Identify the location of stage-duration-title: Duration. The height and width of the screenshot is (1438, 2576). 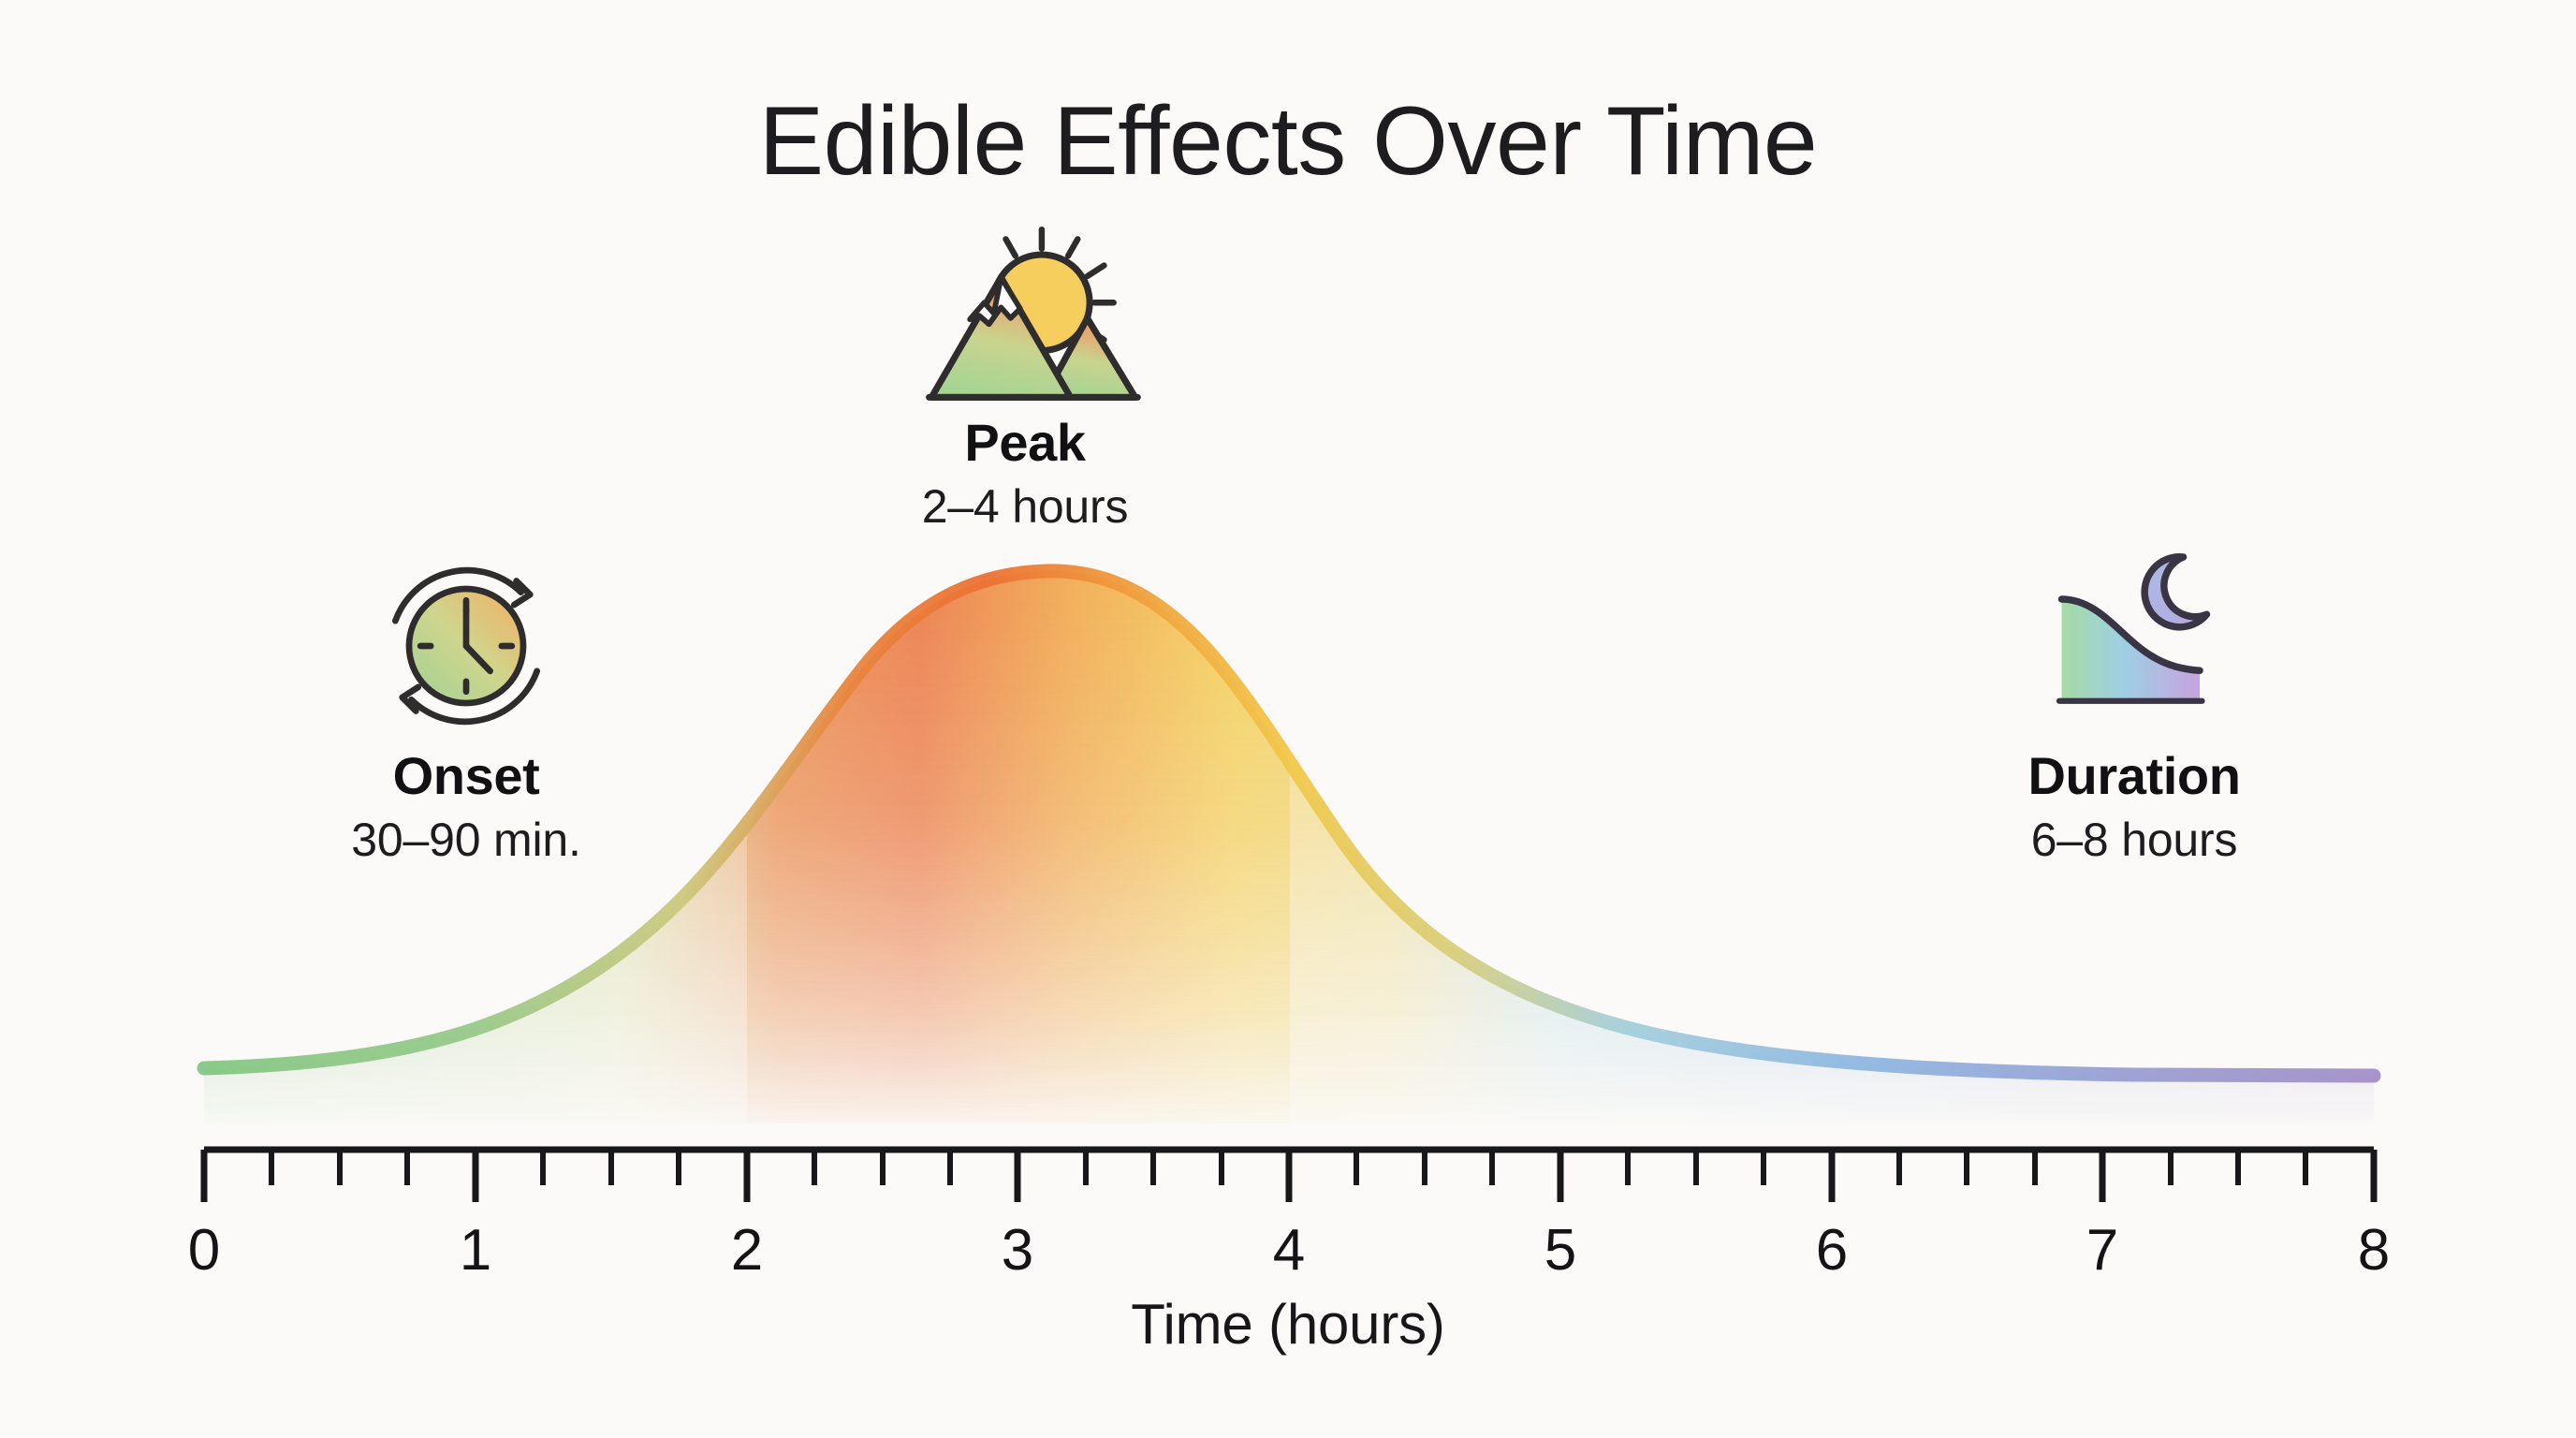
(2134, 775).